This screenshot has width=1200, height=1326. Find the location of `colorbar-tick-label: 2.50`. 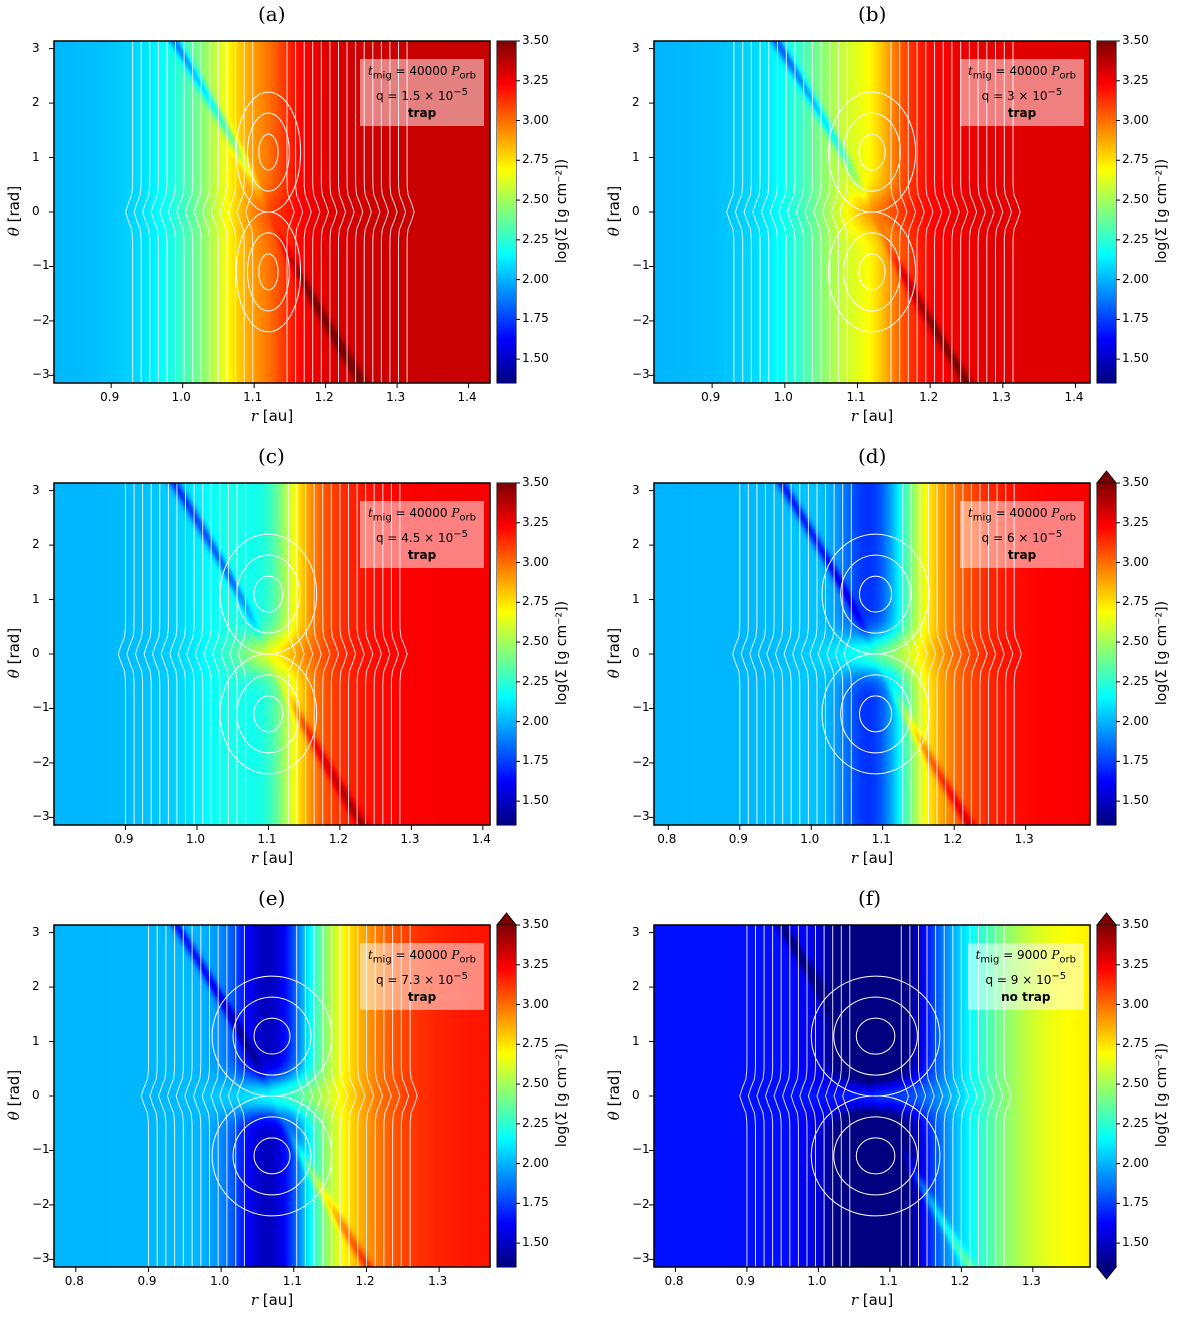

colorbar-tick-label: 2.50 is located at coordinates (535, 641).